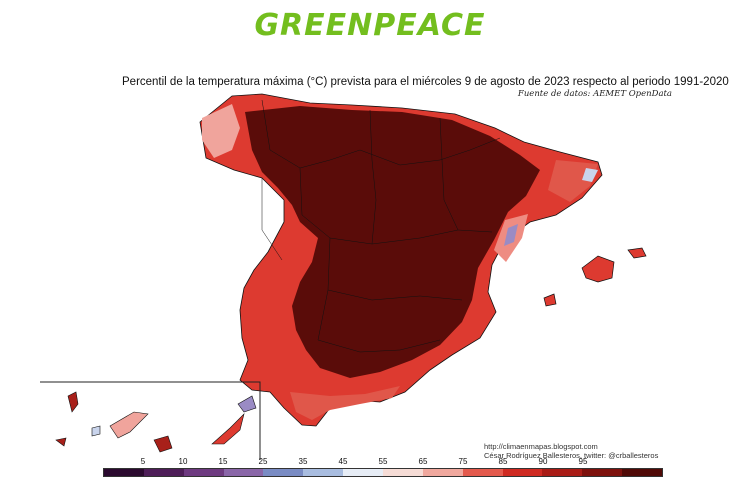 Image resolution: width=740 pixels, height=503 pixels. What do you see at coordinates (228, 429) in the screenshot?
I see `fuerteventura` at bounding box center [228, 429].